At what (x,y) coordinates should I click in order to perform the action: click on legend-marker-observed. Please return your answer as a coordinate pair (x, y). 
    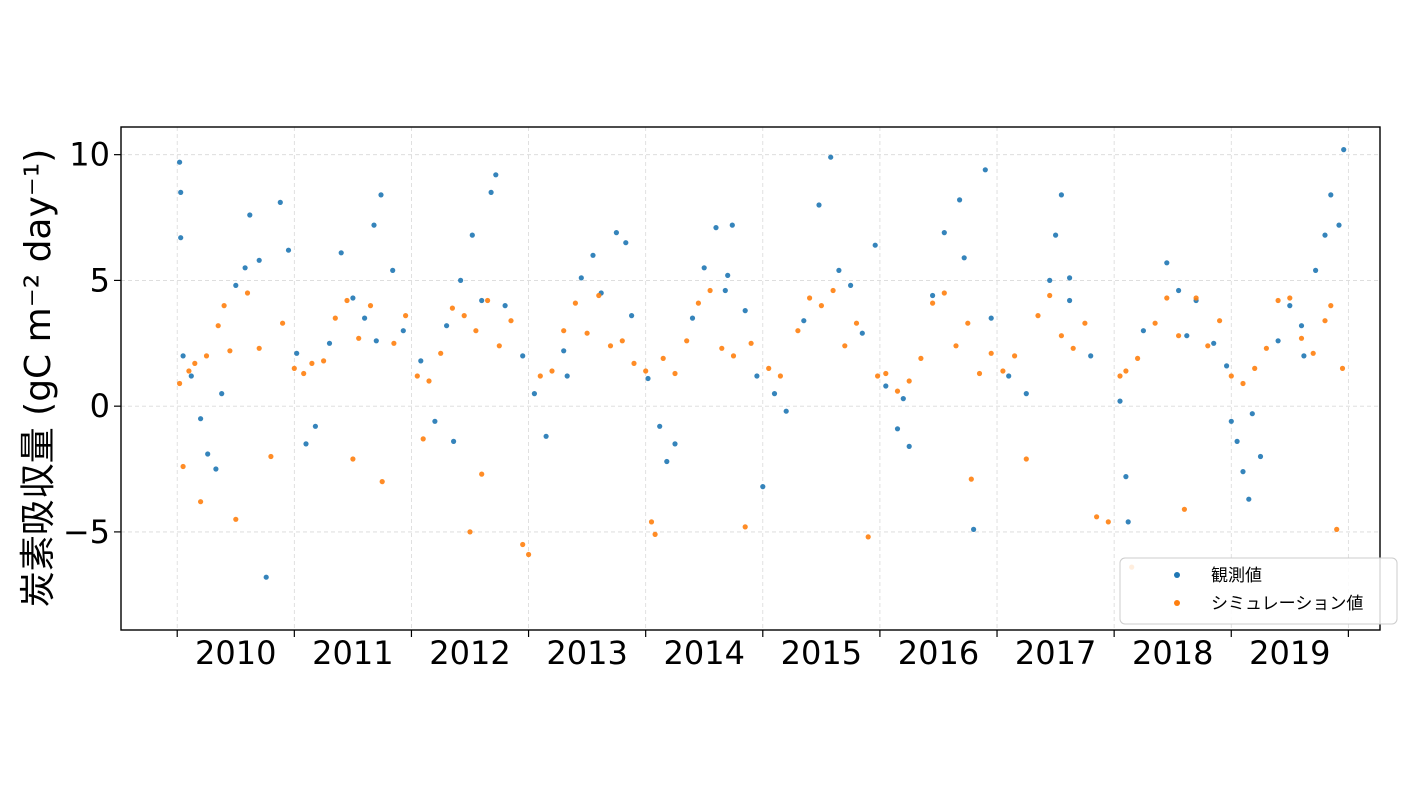
    Looking at the image, I should click on (1177, 575).